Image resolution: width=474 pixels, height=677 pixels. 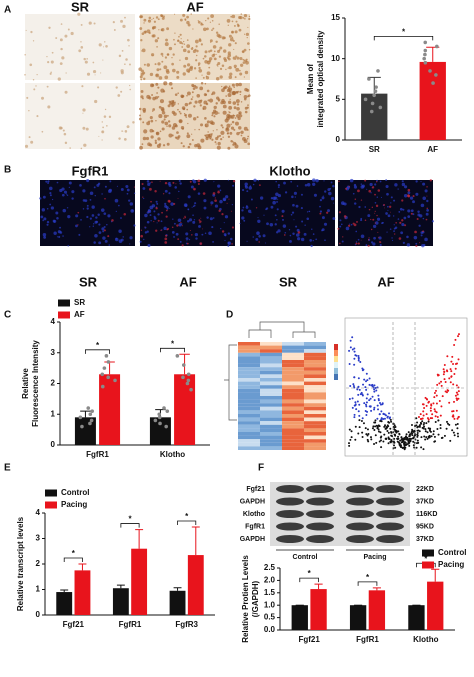 What do you see at coordinates (245, 599) in the screenshot?
I see `y-axis-label: Relative Protien Levels` at bounding box center [245, 599].